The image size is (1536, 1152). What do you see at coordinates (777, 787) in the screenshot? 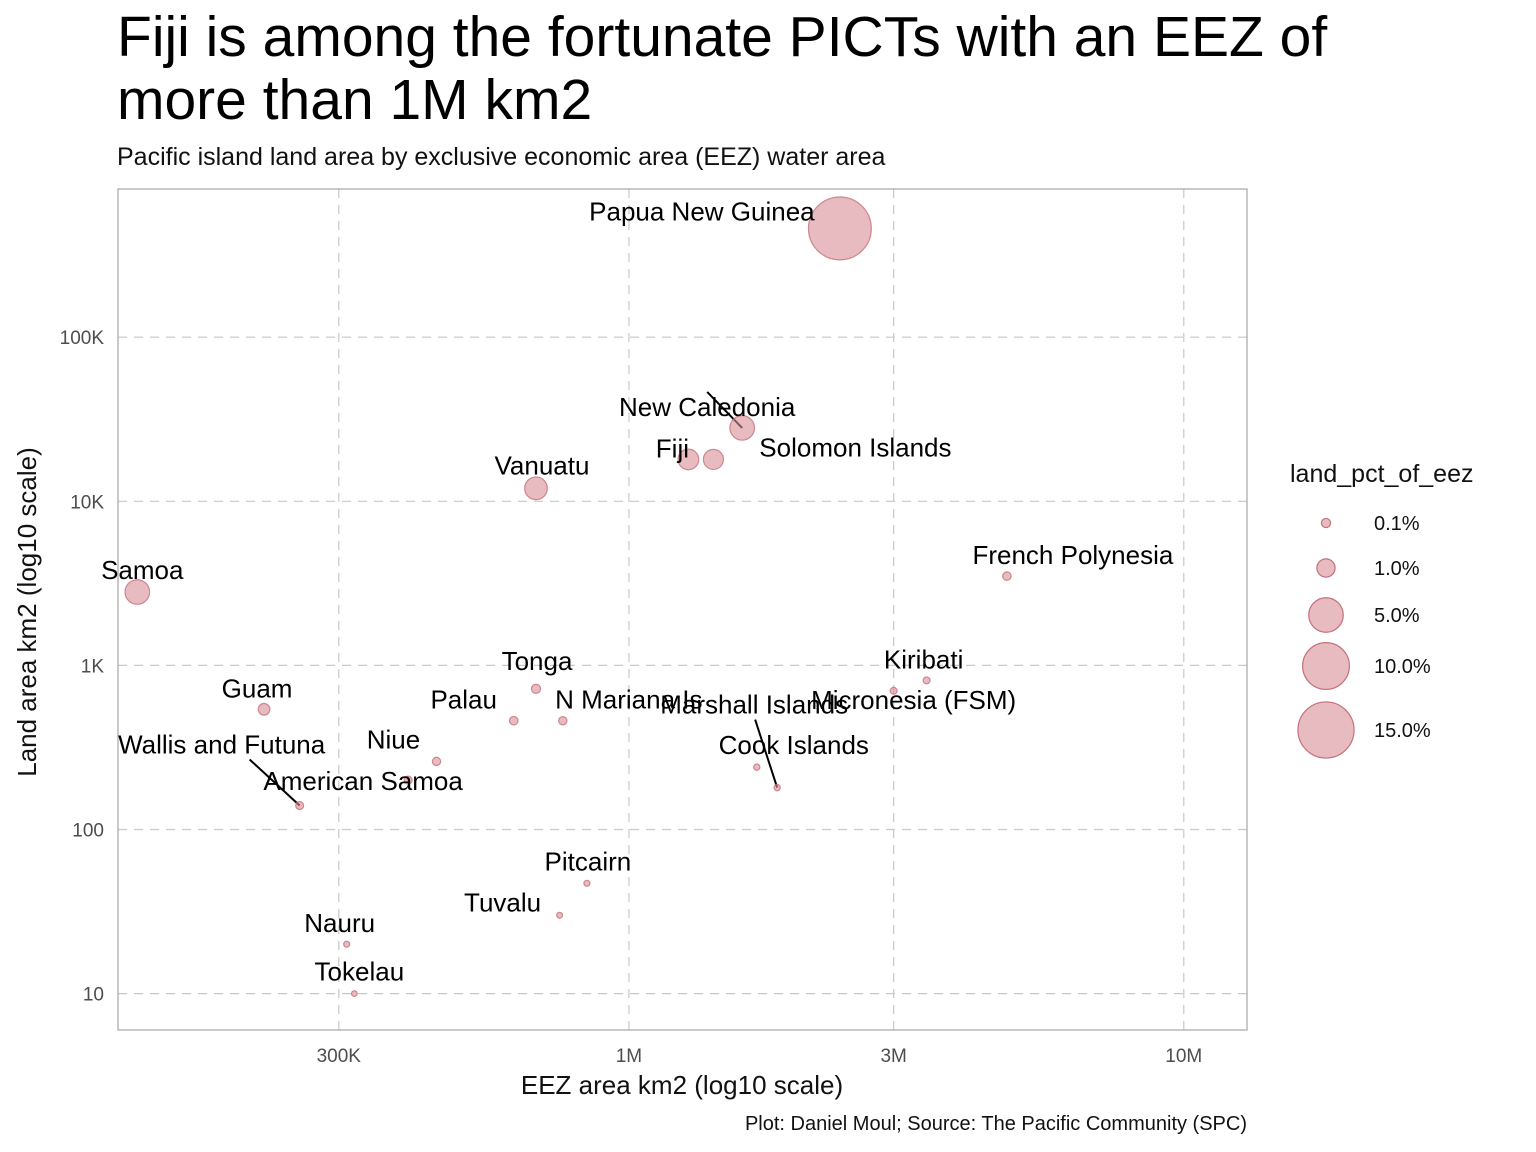
I see `point-marshall-islands` at bounding box center [777, 787].